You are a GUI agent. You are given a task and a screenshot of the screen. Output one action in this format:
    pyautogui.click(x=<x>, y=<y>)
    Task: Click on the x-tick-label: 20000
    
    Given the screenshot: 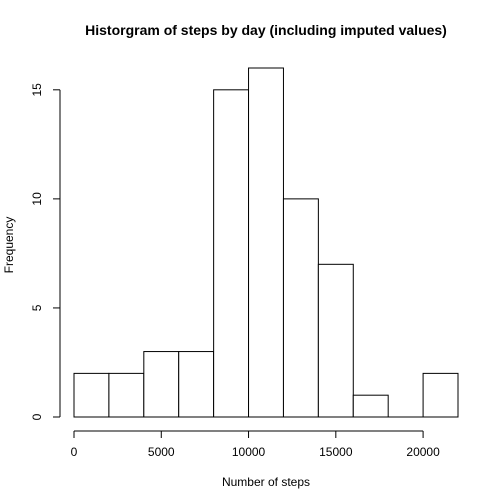 What is the action you would take?
    pyautogui.click(x=423, y=452)
    